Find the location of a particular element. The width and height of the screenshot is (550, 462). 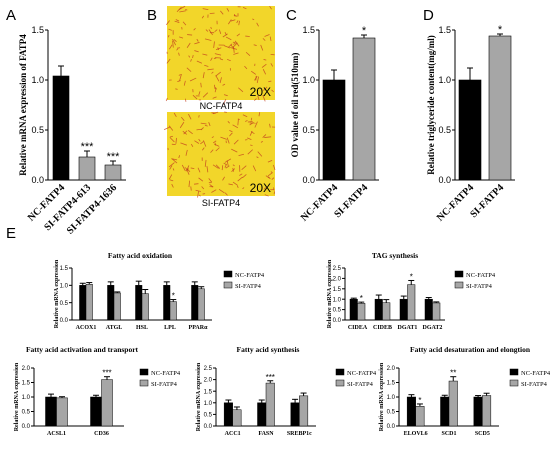

micrograph-nc-stain is located at coordinates (220, 55).